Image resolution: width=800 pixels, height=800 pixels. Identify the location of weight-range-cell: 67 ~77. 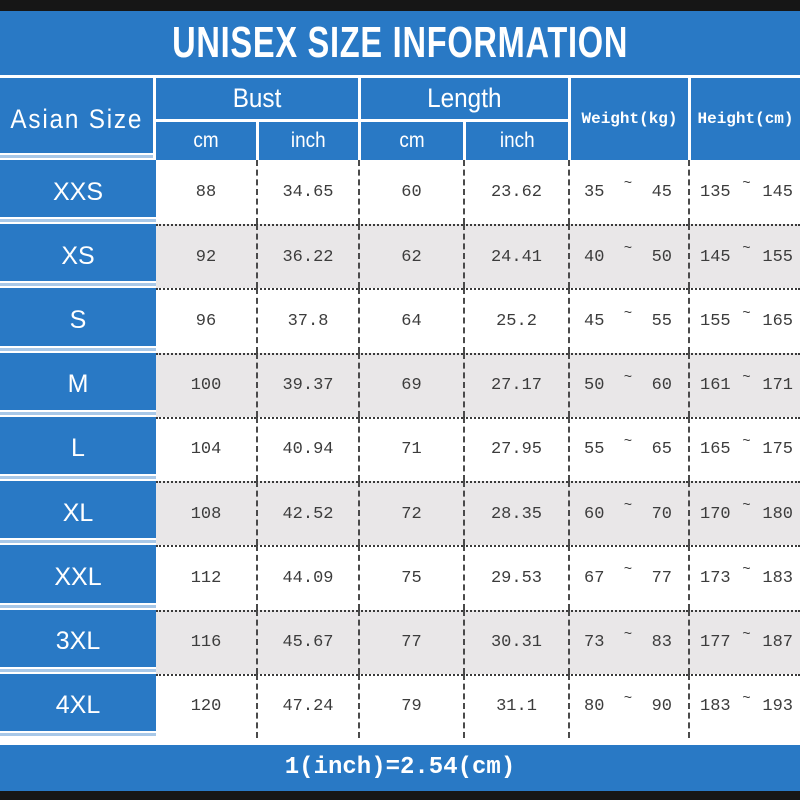
(628, 577).